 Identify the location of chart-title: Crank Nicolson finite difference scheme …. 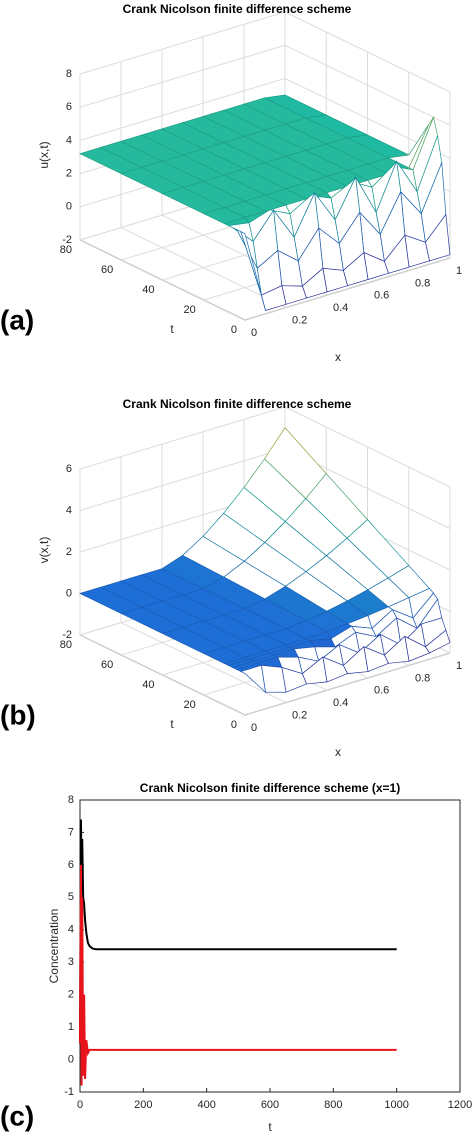
(270, 788).